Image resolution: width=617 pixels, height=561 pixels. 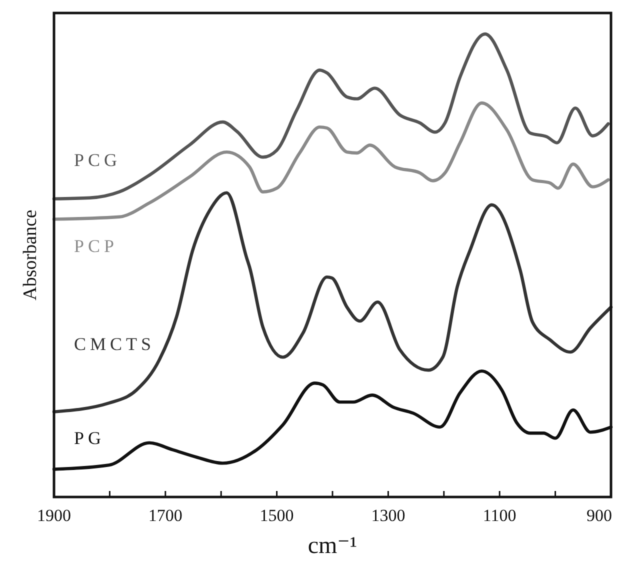 What do you see at coordinates (90, 438) in the screenshot?
I see `series-label: PG` at bounding box center [90, 438].